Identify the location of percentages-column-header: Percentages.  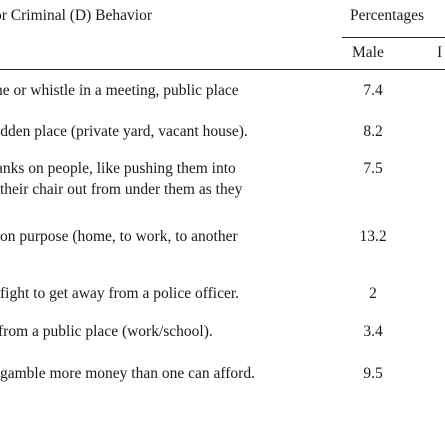
(387, 15).